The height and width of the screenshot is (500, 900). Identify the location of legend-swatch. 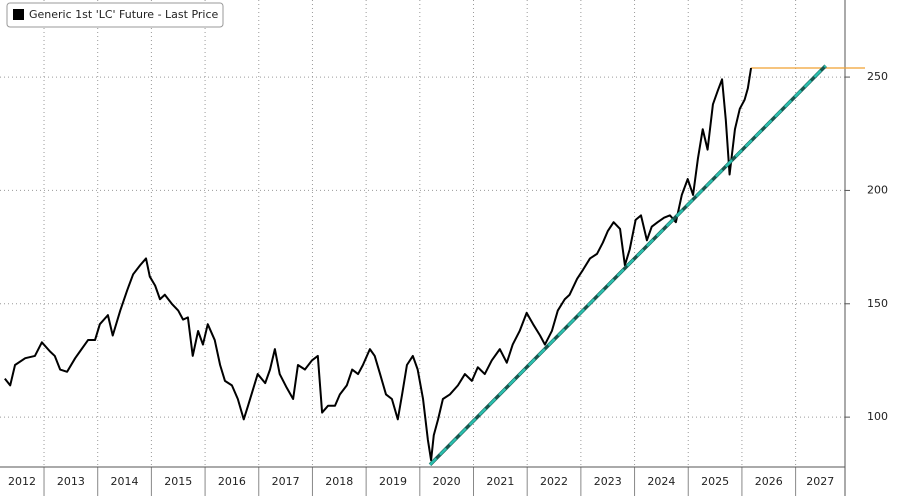
(18, 14).